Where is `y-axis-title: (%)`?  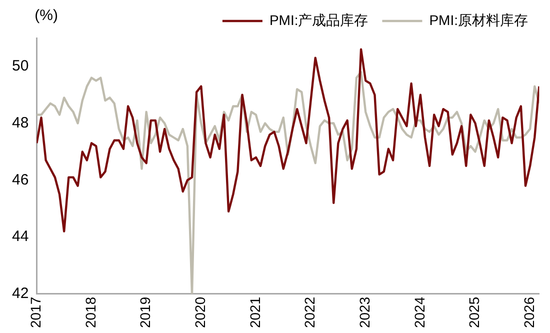 y-axis-title: (%) is located at coordinates (46, 15).